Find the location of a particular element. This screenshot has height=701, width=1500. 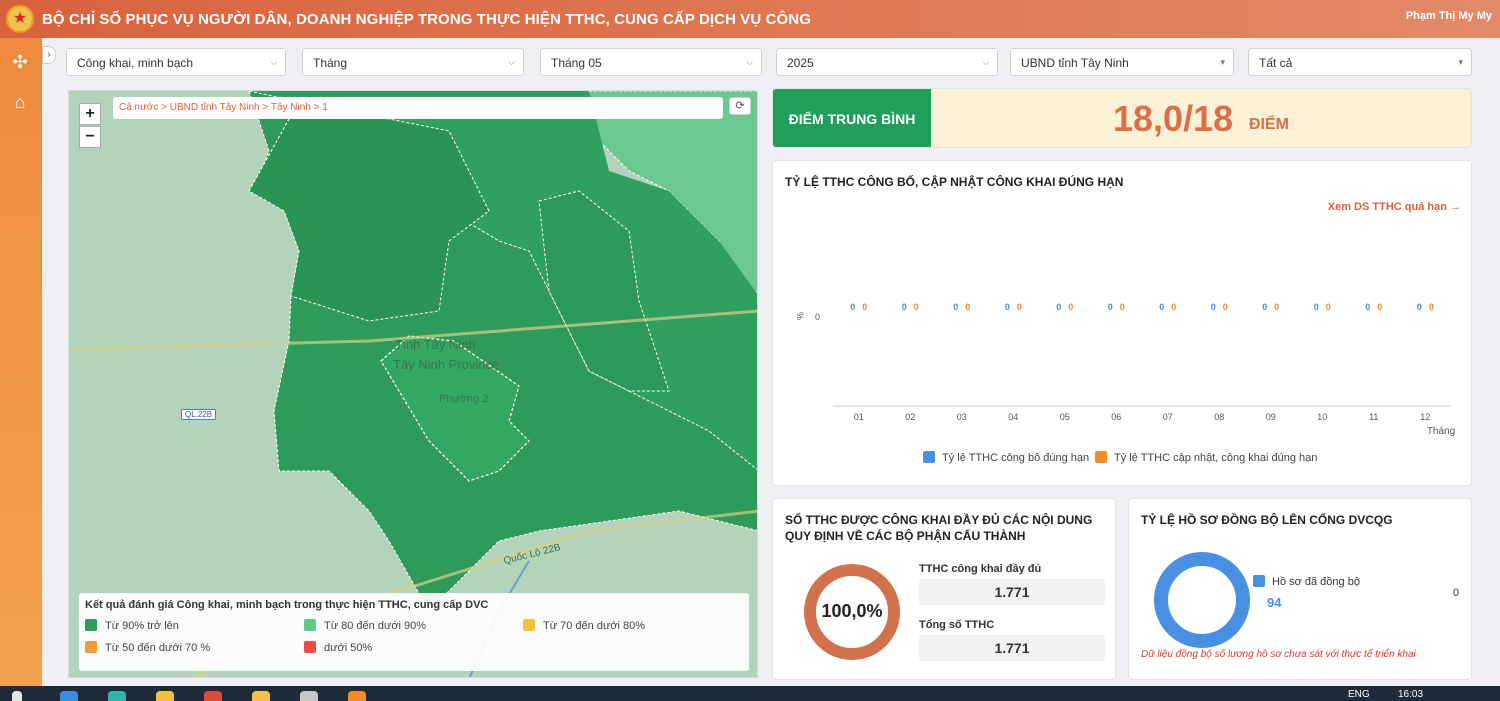

x-tick-label: 02 is located at coordinates (910, 417).